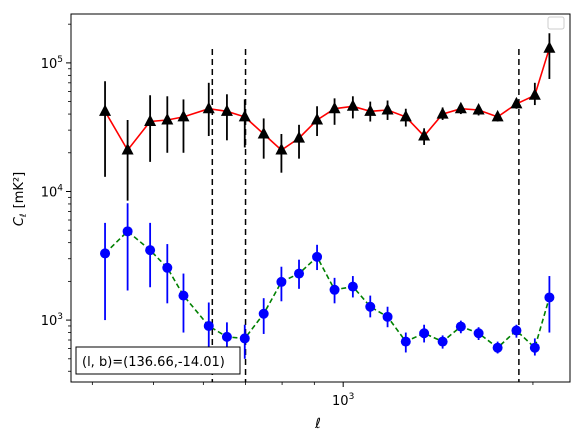 The width and height of the screenshot is (580, 441). What do you see at coordinates (52, 191) in the screenshot?
I see `y-tick-label-1: 104` at bounding box center [52, 191].